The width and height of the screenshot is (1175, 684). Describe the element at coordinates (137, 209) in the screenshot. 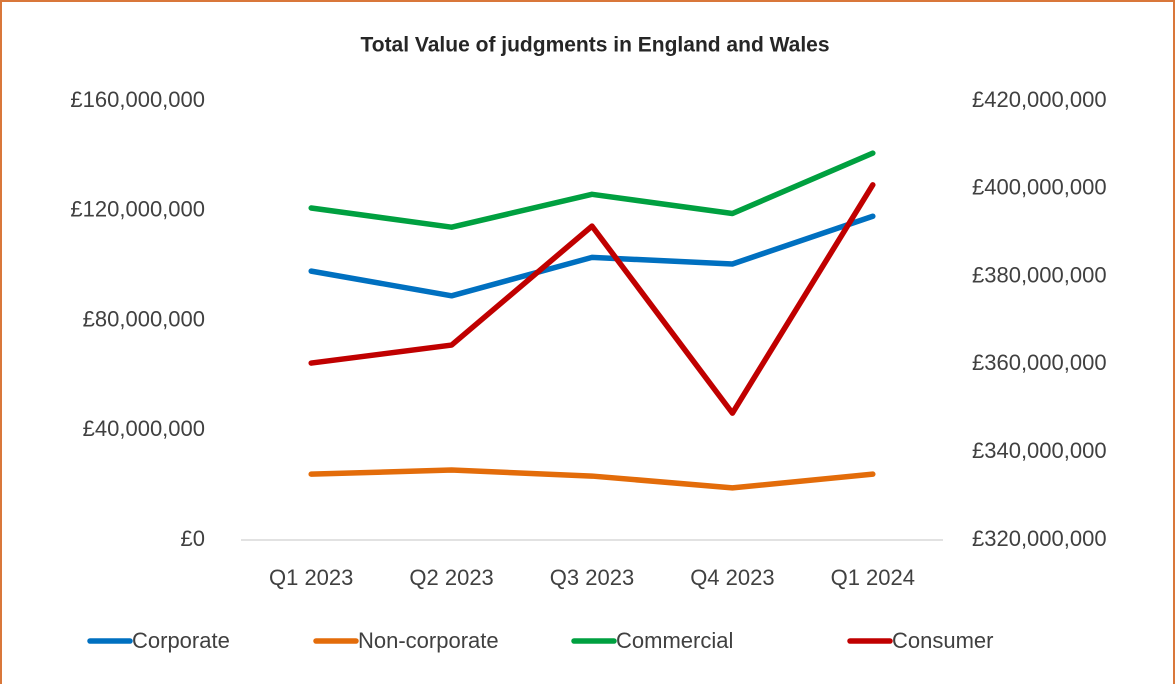

I see `y-tick-label: £120,000,000` at that location.